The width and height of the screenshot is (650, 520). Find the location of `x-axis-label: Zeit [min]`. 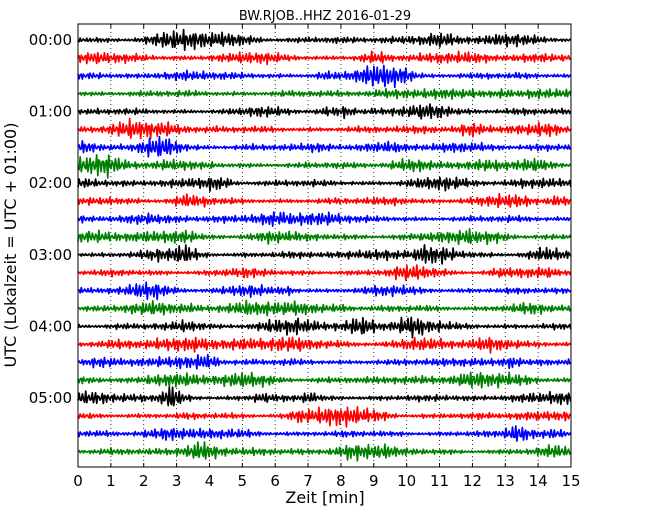

x-axis-label: Zeit [min] is located at coordinates (324, 497).